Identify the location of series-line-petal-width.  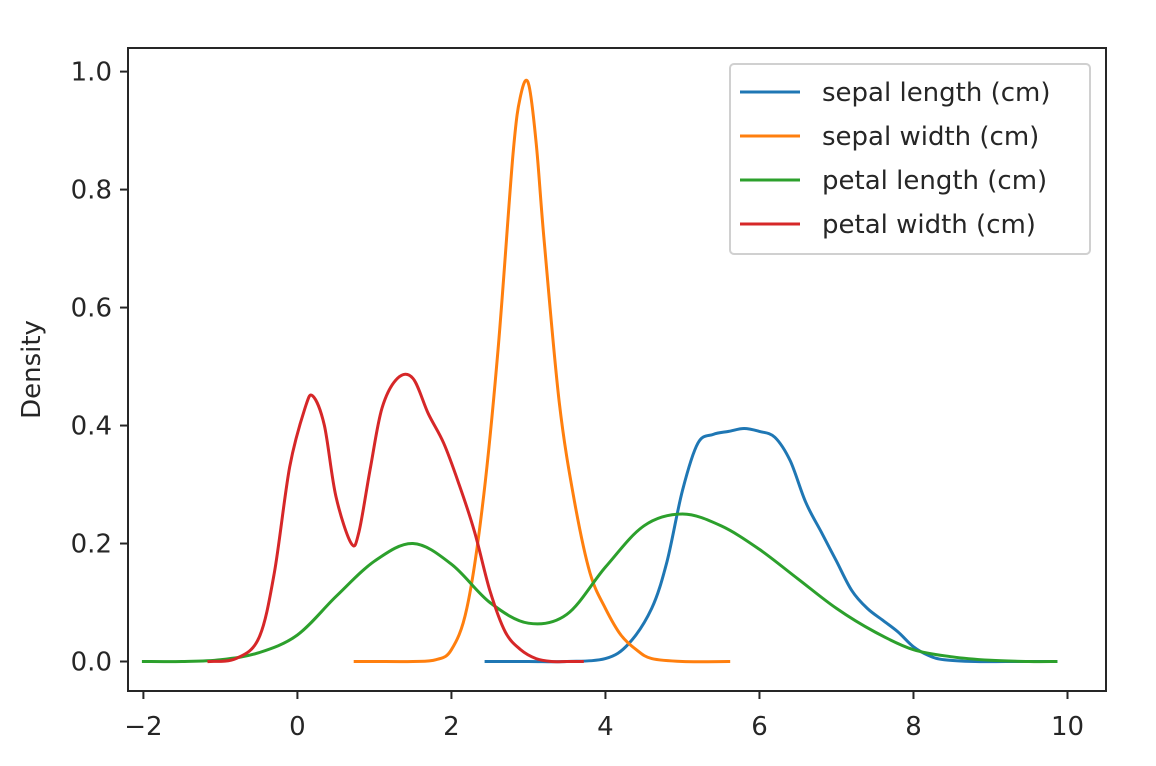
(395, 518).